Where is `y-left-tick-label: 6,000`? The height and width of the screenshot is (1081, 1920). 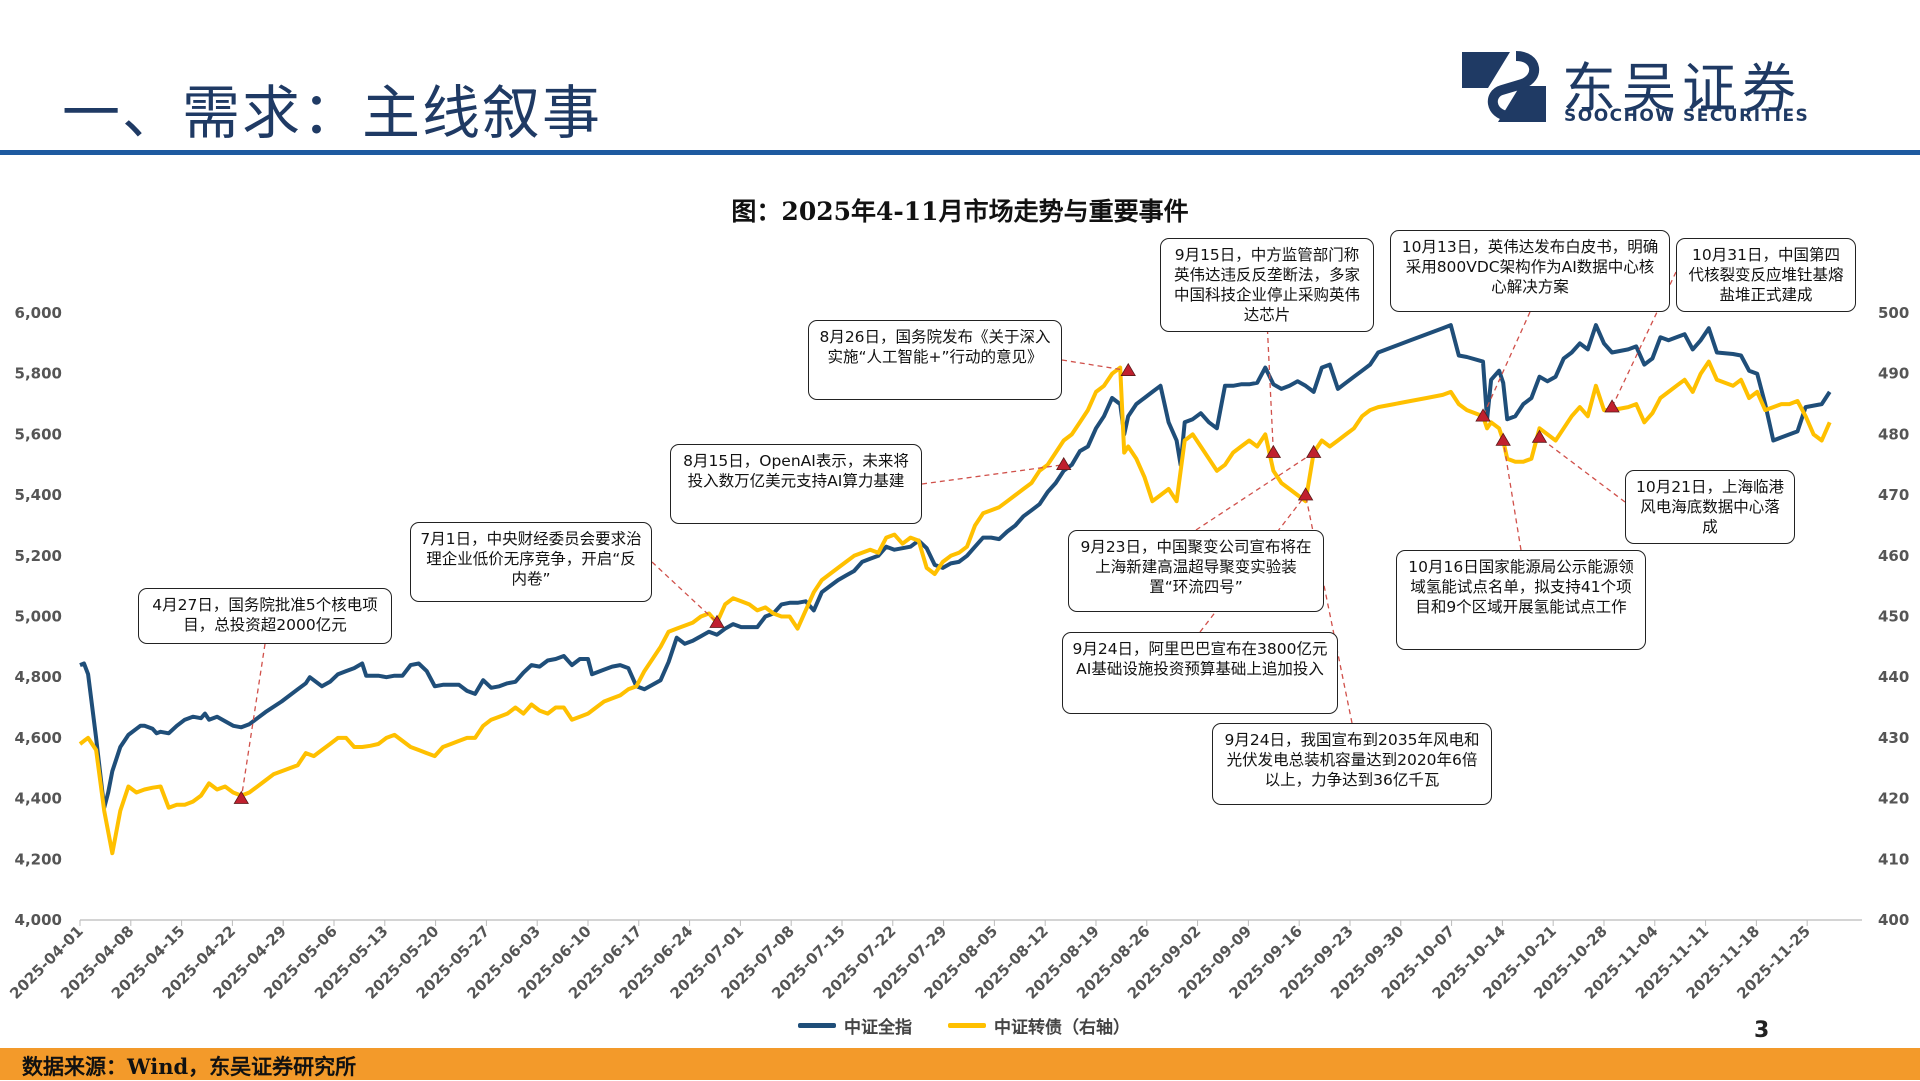 y-left-tick-label: 6,000 is located at coordinates (38, 313).